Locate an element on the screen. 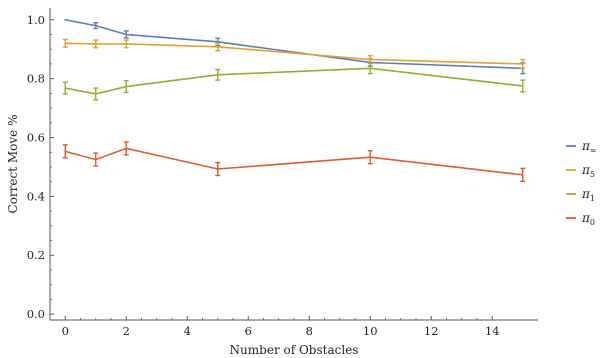 The width and height of the screenshot is (603, 358). legend-label: π0 is located at coordinates (588, 219).